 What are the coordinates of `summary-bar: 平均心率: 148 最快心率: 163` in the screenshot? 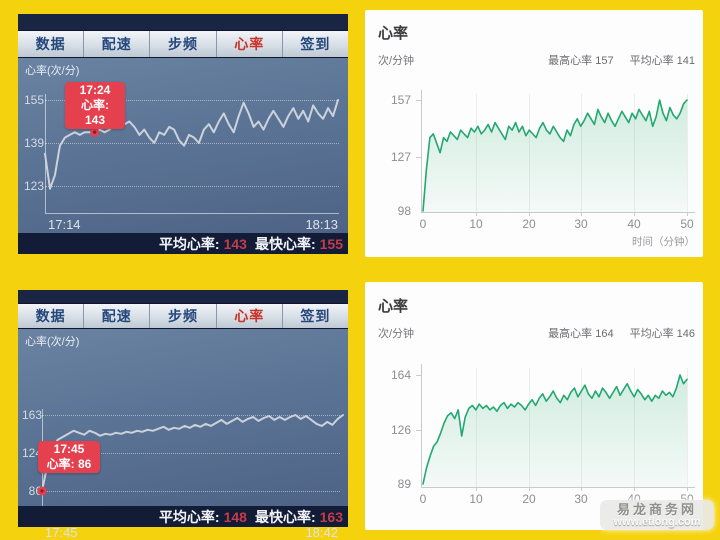 It's located at (183, 516).